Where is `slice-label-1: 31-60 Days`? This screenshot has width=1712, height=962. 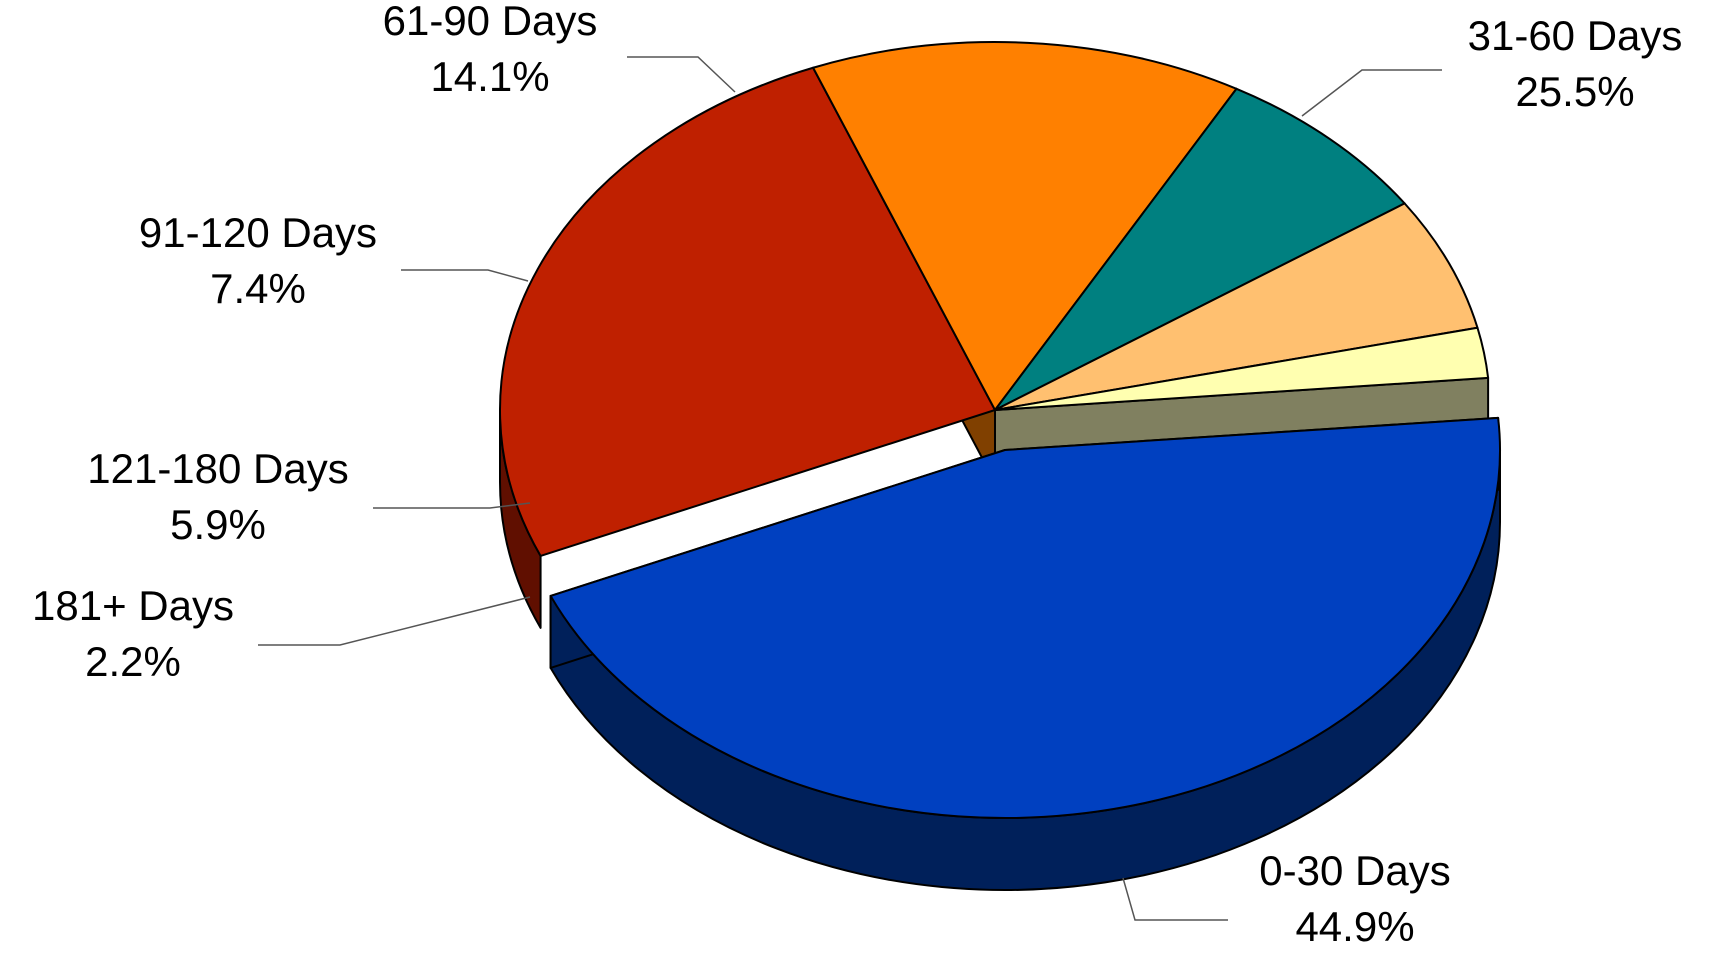
slice-label-1: 31-60 Days is located at coordinates (1575, 35).